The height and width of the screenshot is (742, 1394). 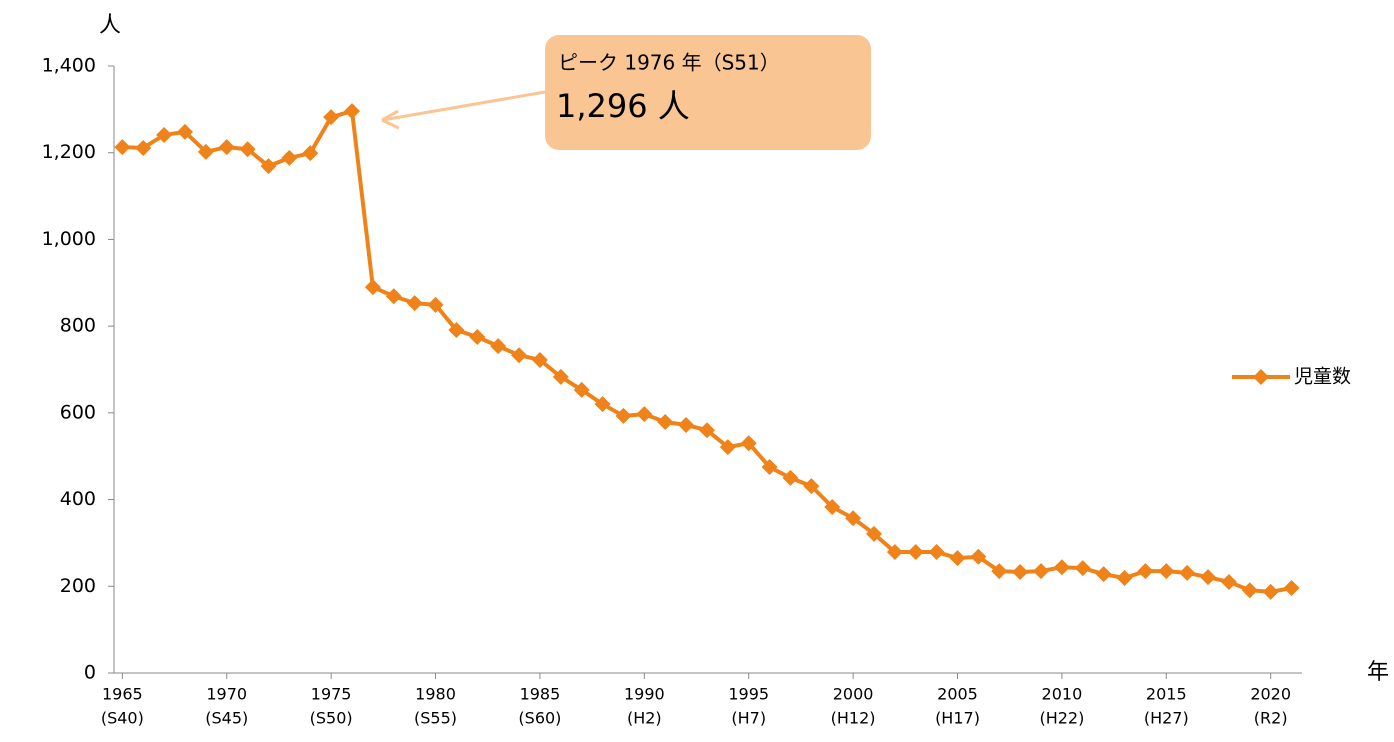 What do you see at coordinates (1271, 718) in the screenshot?
I see `x-tick-era-label: (R2)` at bounding box center [1271, 718].